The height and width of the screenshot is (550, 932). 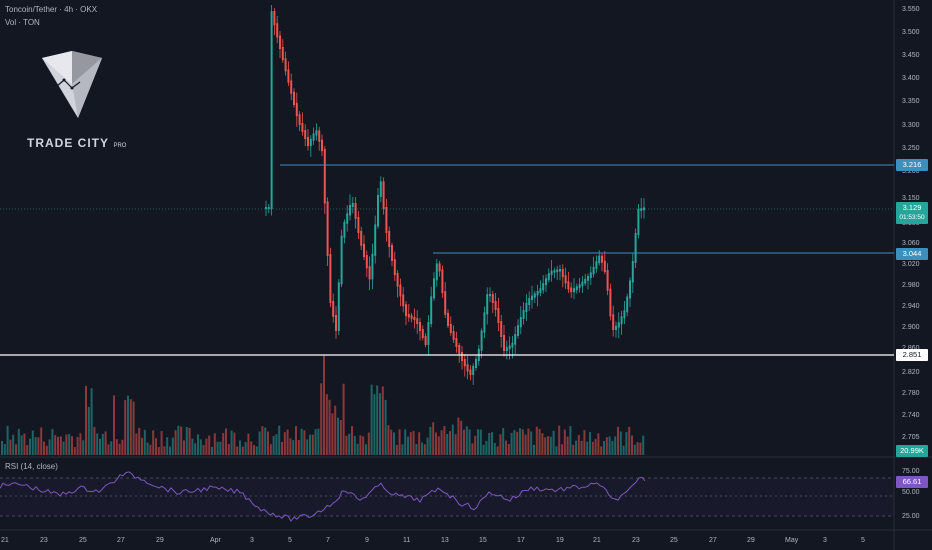 What do you see at coordinates (22, 22) in the screenshot?
I see `volume-title: Vol · TON` at bounding box center [22, 22].